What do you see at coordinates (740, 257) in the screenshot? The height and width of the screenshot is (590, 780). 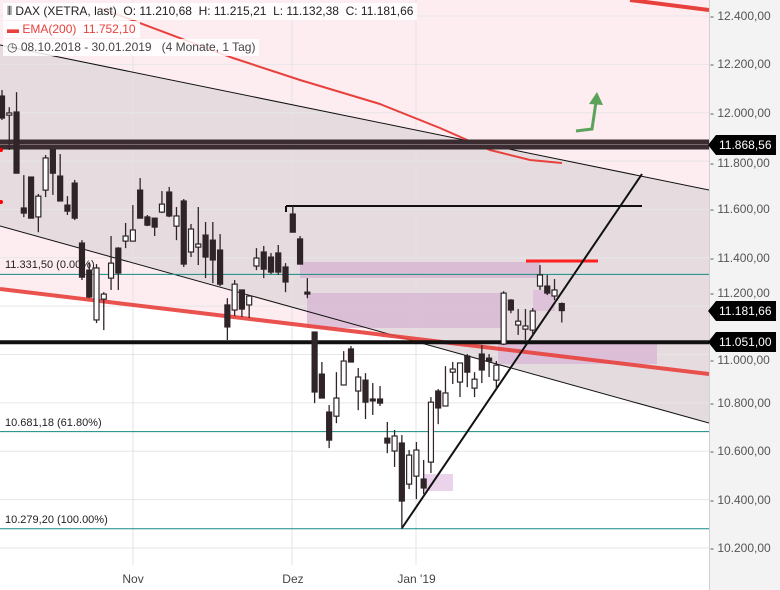 I see `price-tick-label: - 11.400,00` at bounding box center [740, 257].